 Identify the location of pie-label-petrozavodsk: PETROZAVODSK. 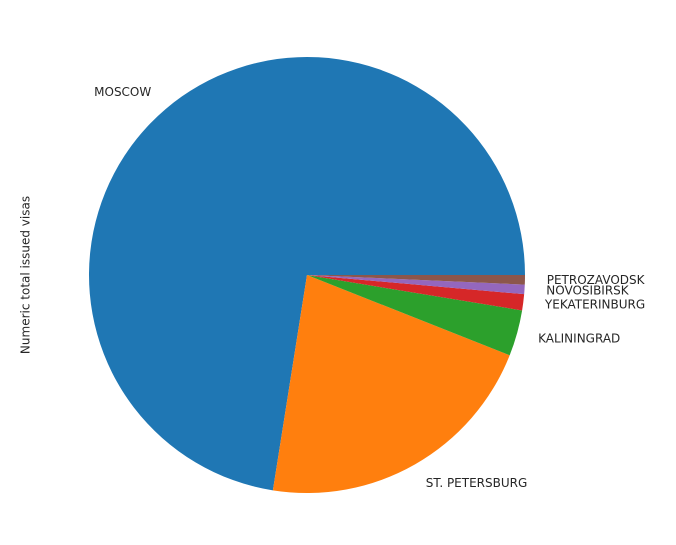
(596, 280).